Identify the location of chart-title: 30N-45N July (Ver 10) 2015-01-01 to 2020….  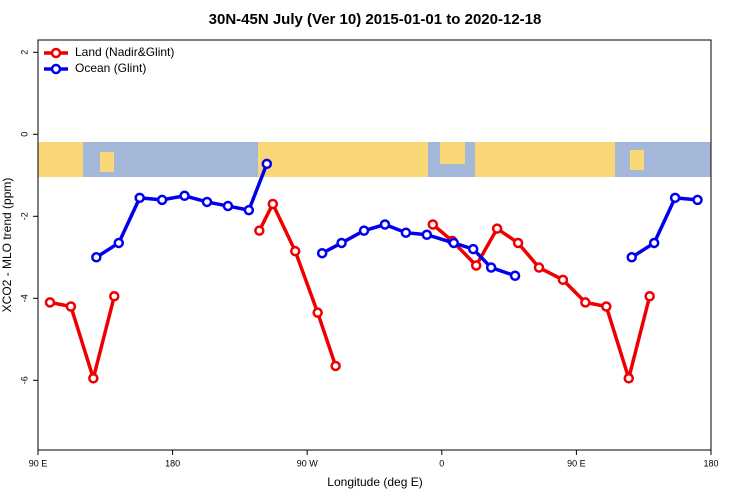
(375, 19).